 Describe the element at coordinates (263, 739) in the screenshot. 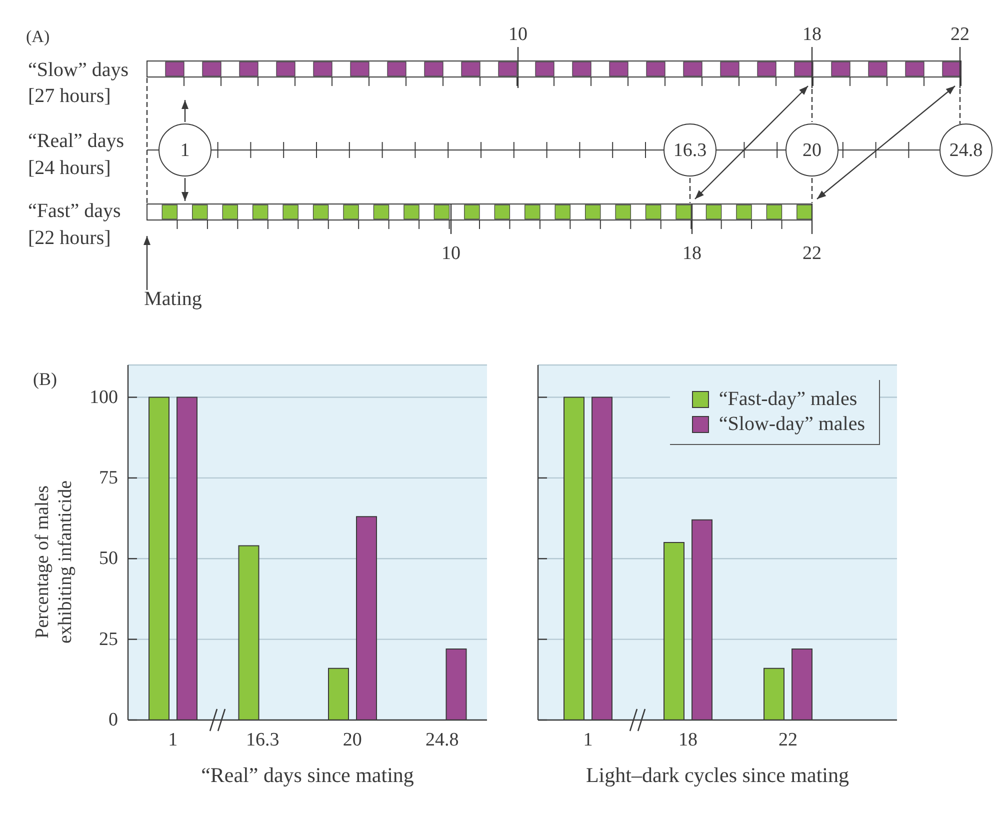

I see `x-tick-label: 16.3` at that location.